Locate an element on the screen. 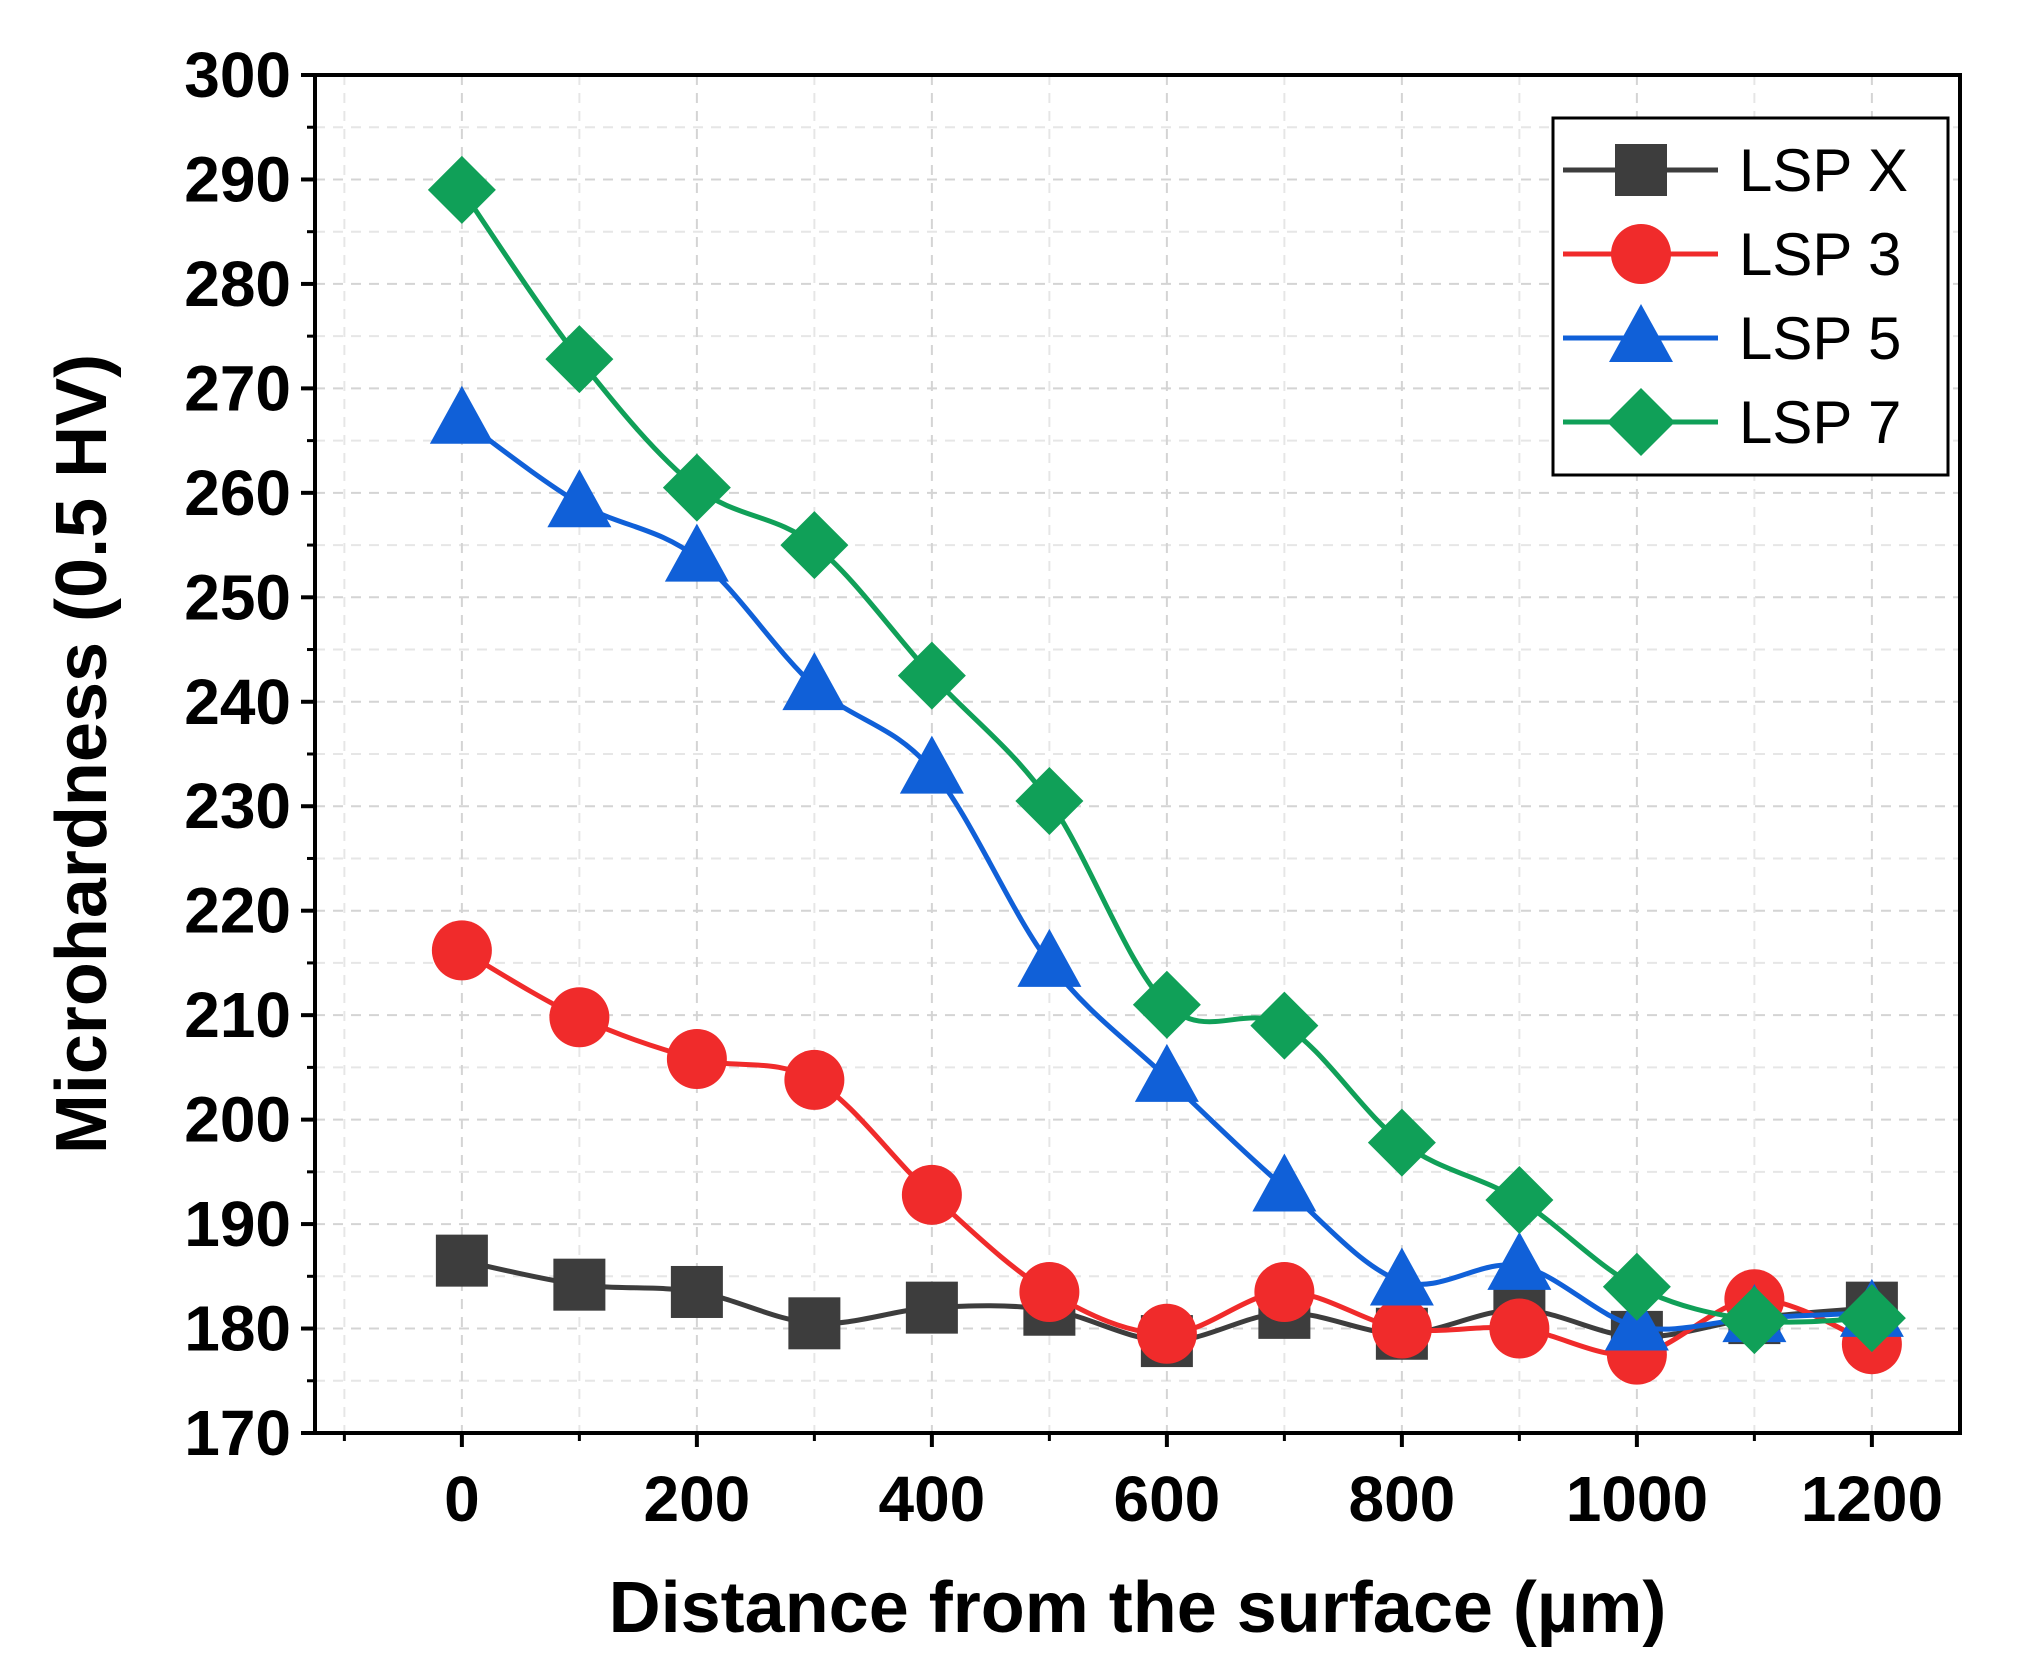 The height and width of the screenshot is (1663, 2034). y-tick-label: 260 is located at coordinates (237, 493).